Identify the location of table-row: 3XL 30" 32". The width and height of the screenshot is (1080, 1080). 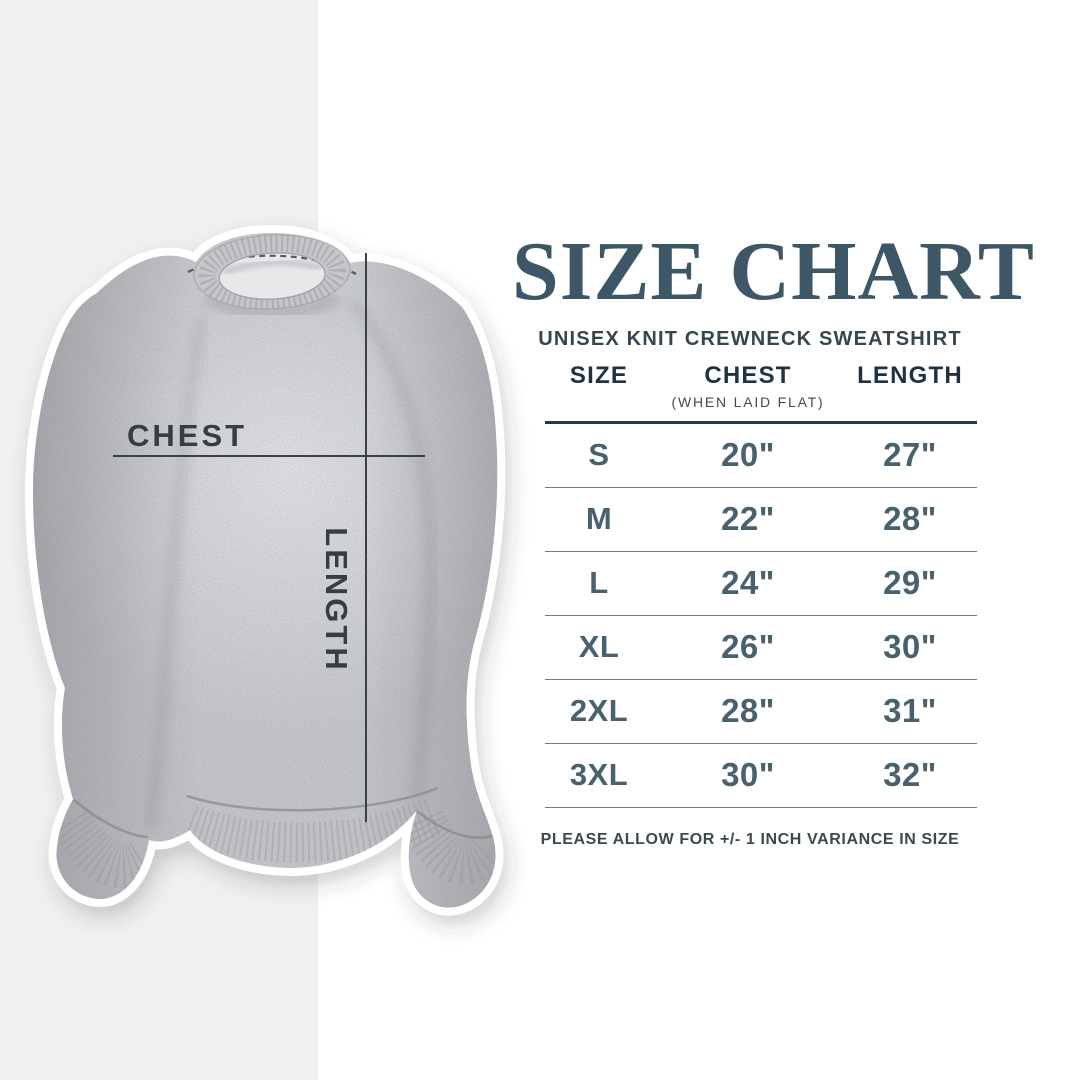
(761, 775).